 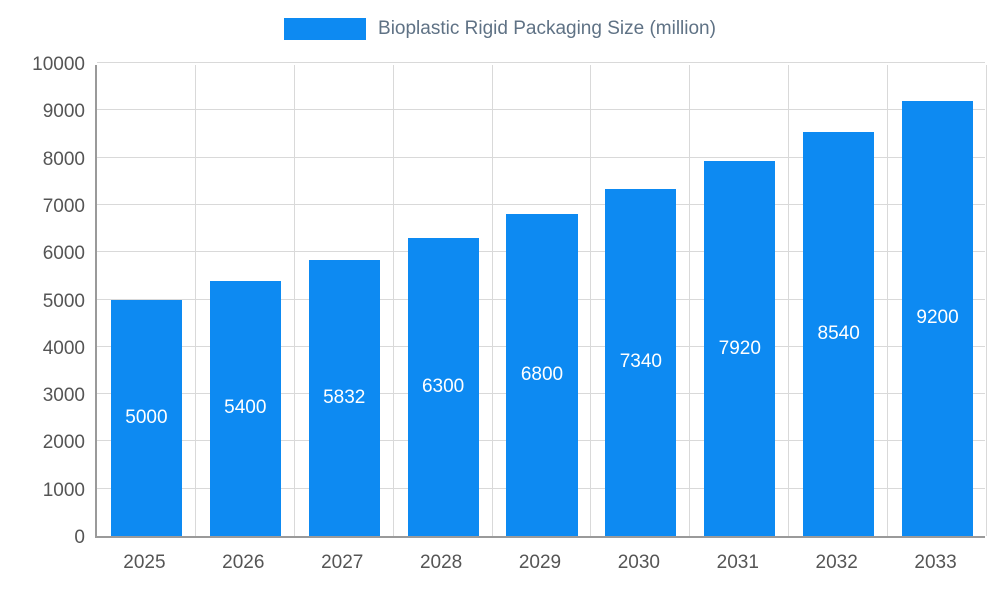 I want to click on bar-2027: 5832, so click(x=344, y=398).